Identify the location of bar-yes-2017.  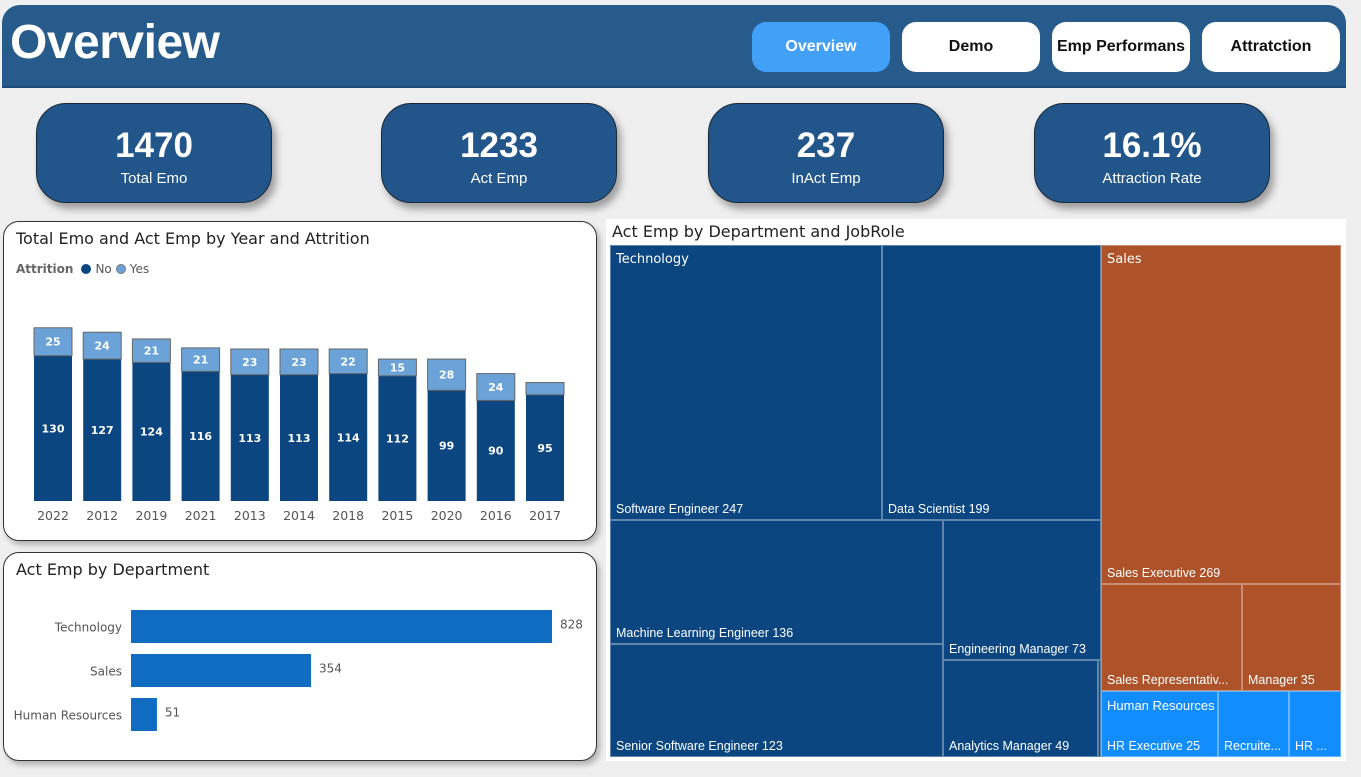
(545, 389).